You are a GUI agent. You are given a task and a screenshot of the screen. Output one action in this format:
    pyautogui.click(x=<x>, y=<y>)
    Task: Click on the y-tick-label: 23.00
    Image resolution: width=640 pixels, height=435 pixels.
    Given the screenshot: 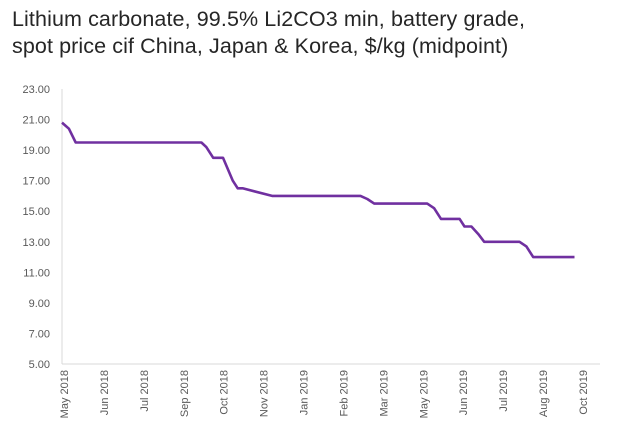 What is the action you would take?
    pyautogui.click(x=36, y=90)
    